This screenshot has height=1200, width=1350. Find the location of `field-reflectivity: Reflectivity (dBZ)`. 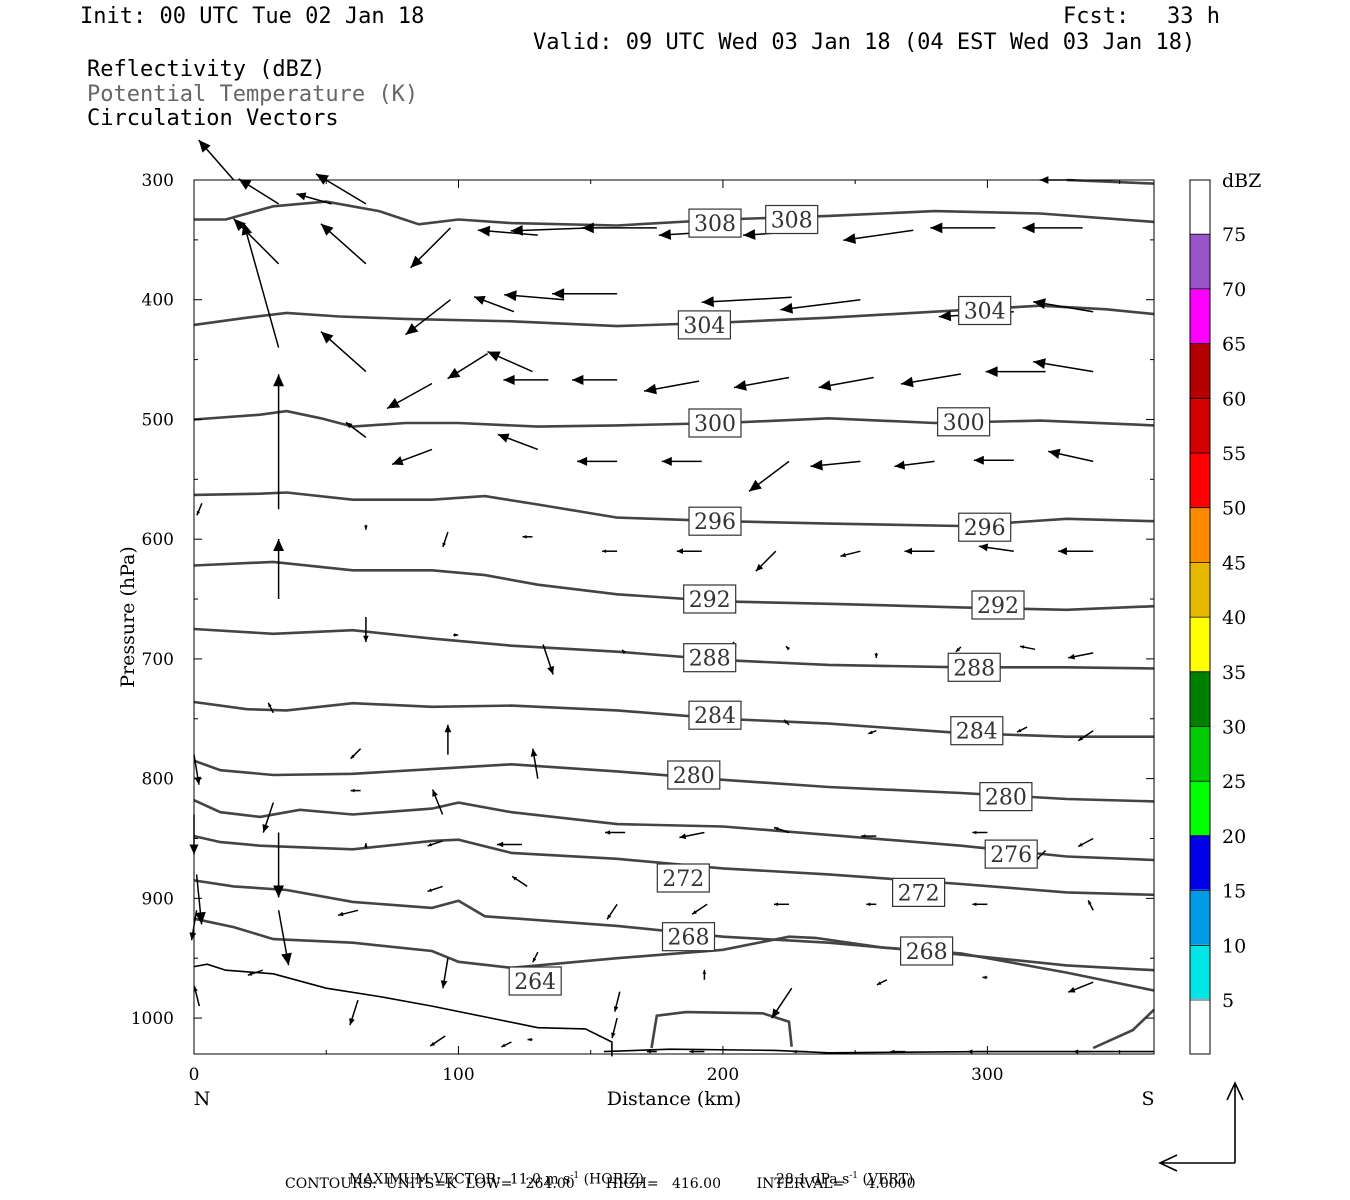

field-reflectivity: Reflectivity (dBZ) is located at coordinates (206, 69).